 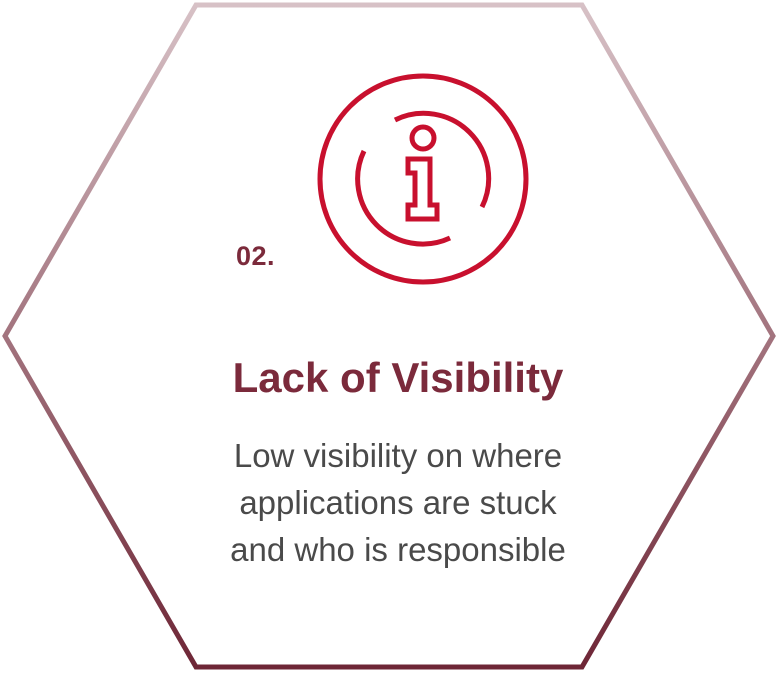 What do you see at coordinates (256, 256) in the screenshot?
I see `step-number: 02.` at bounding box center [256, 256].